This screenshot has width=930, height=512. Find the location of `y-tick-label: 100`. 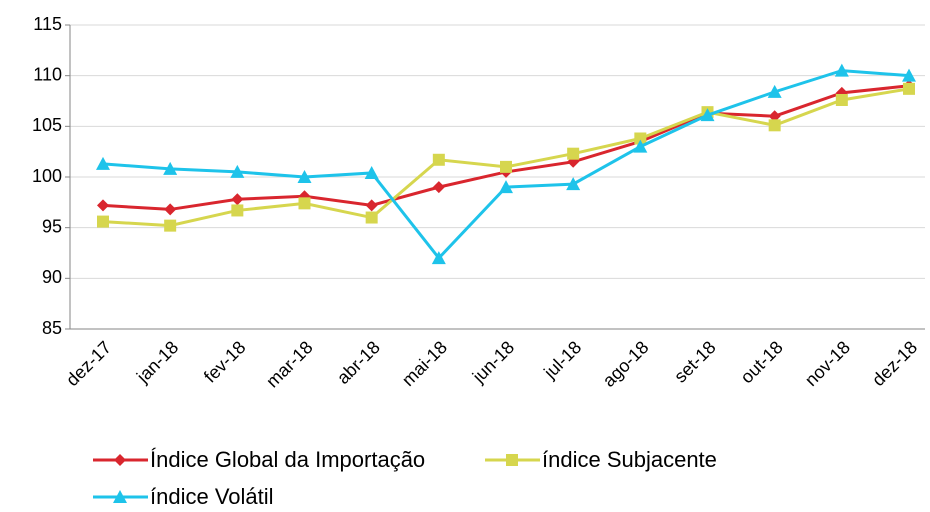

y-tick-label: 100 is located at coordinates (47, 176).